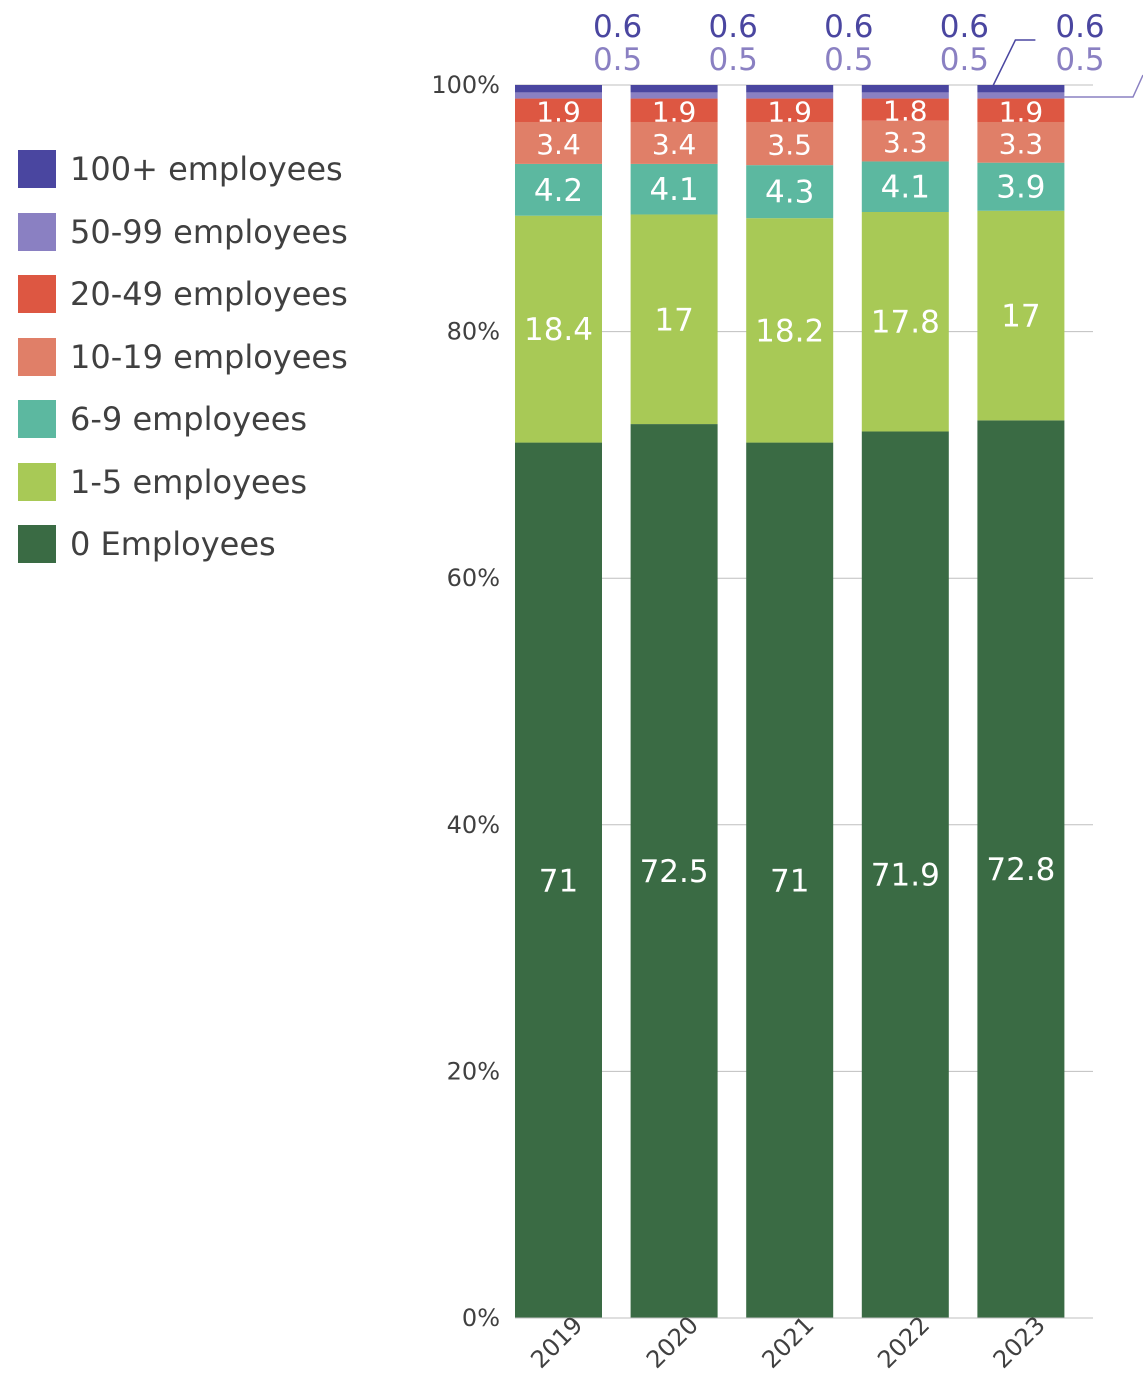 The height and width of the screenshot is (1385, 1143). I want to click on legend-label: 100+ employees, so click(206, 169).